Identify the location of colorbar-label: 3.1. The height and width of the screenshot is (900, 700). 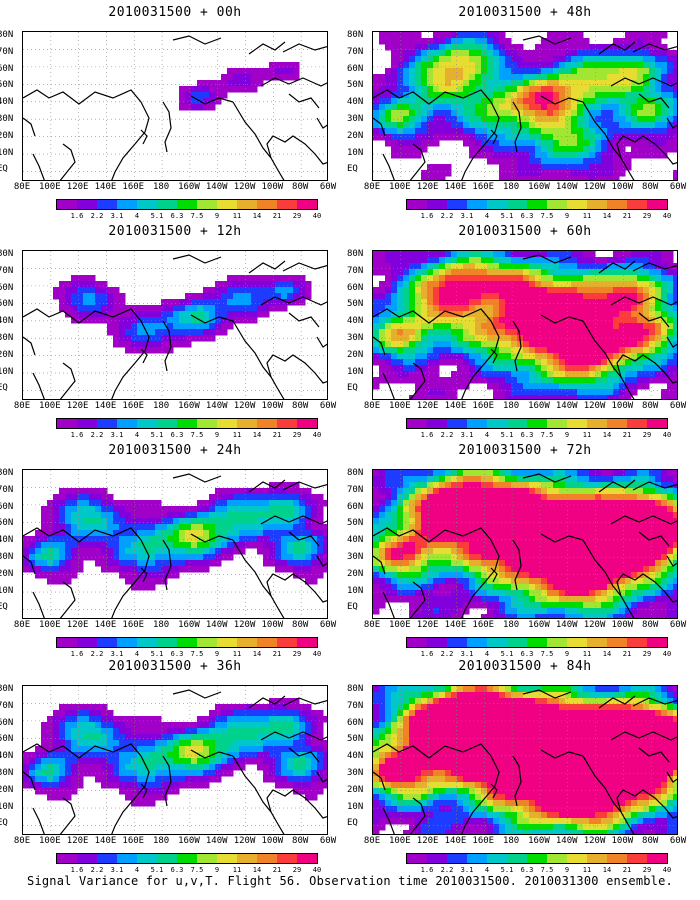
(117, 435).